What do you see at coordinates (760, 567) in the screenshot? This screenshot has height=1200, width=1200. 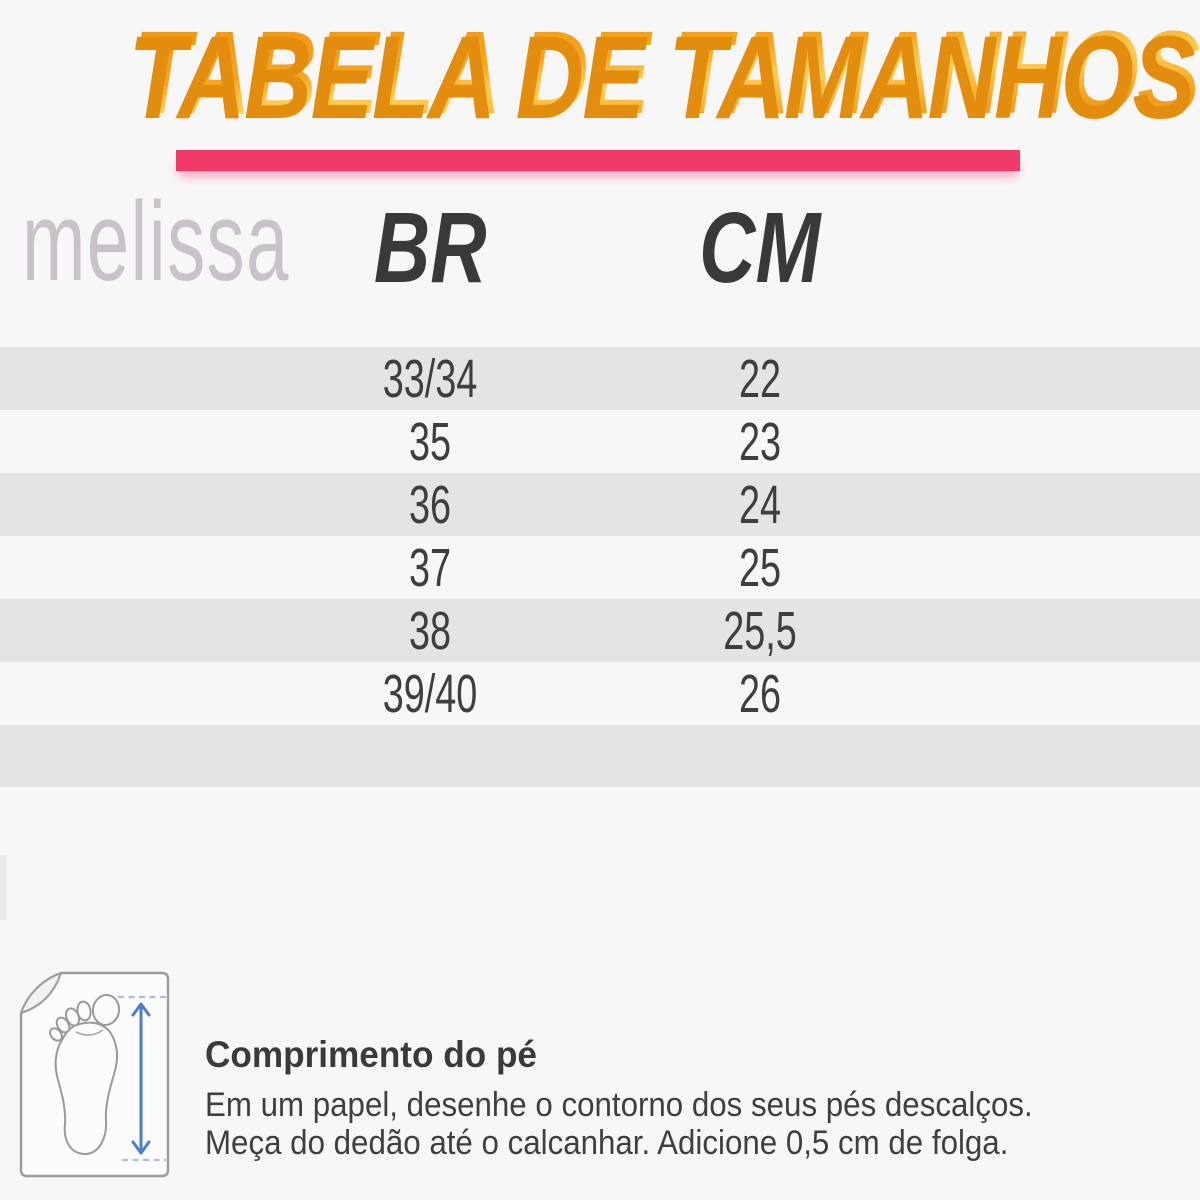 I see `cm-size-value: 25` at bounding box center [760, 567].